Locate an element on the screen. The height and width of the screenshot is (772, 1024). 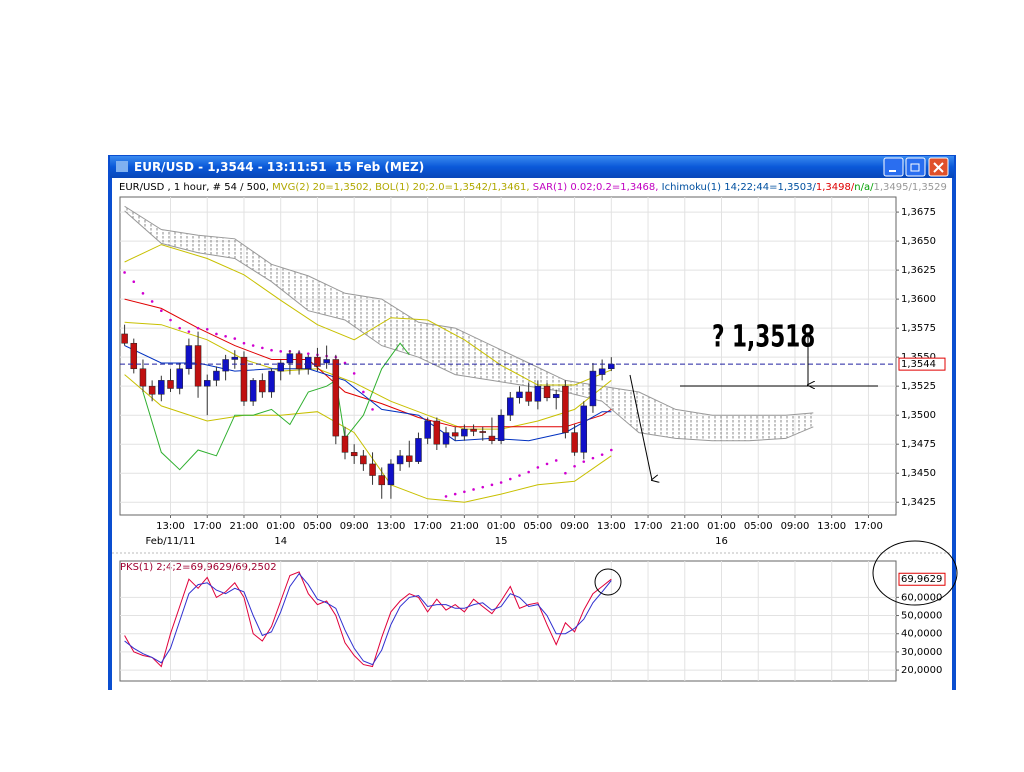
x-tick-label: 09:00 is located at coordinates (354, 526).